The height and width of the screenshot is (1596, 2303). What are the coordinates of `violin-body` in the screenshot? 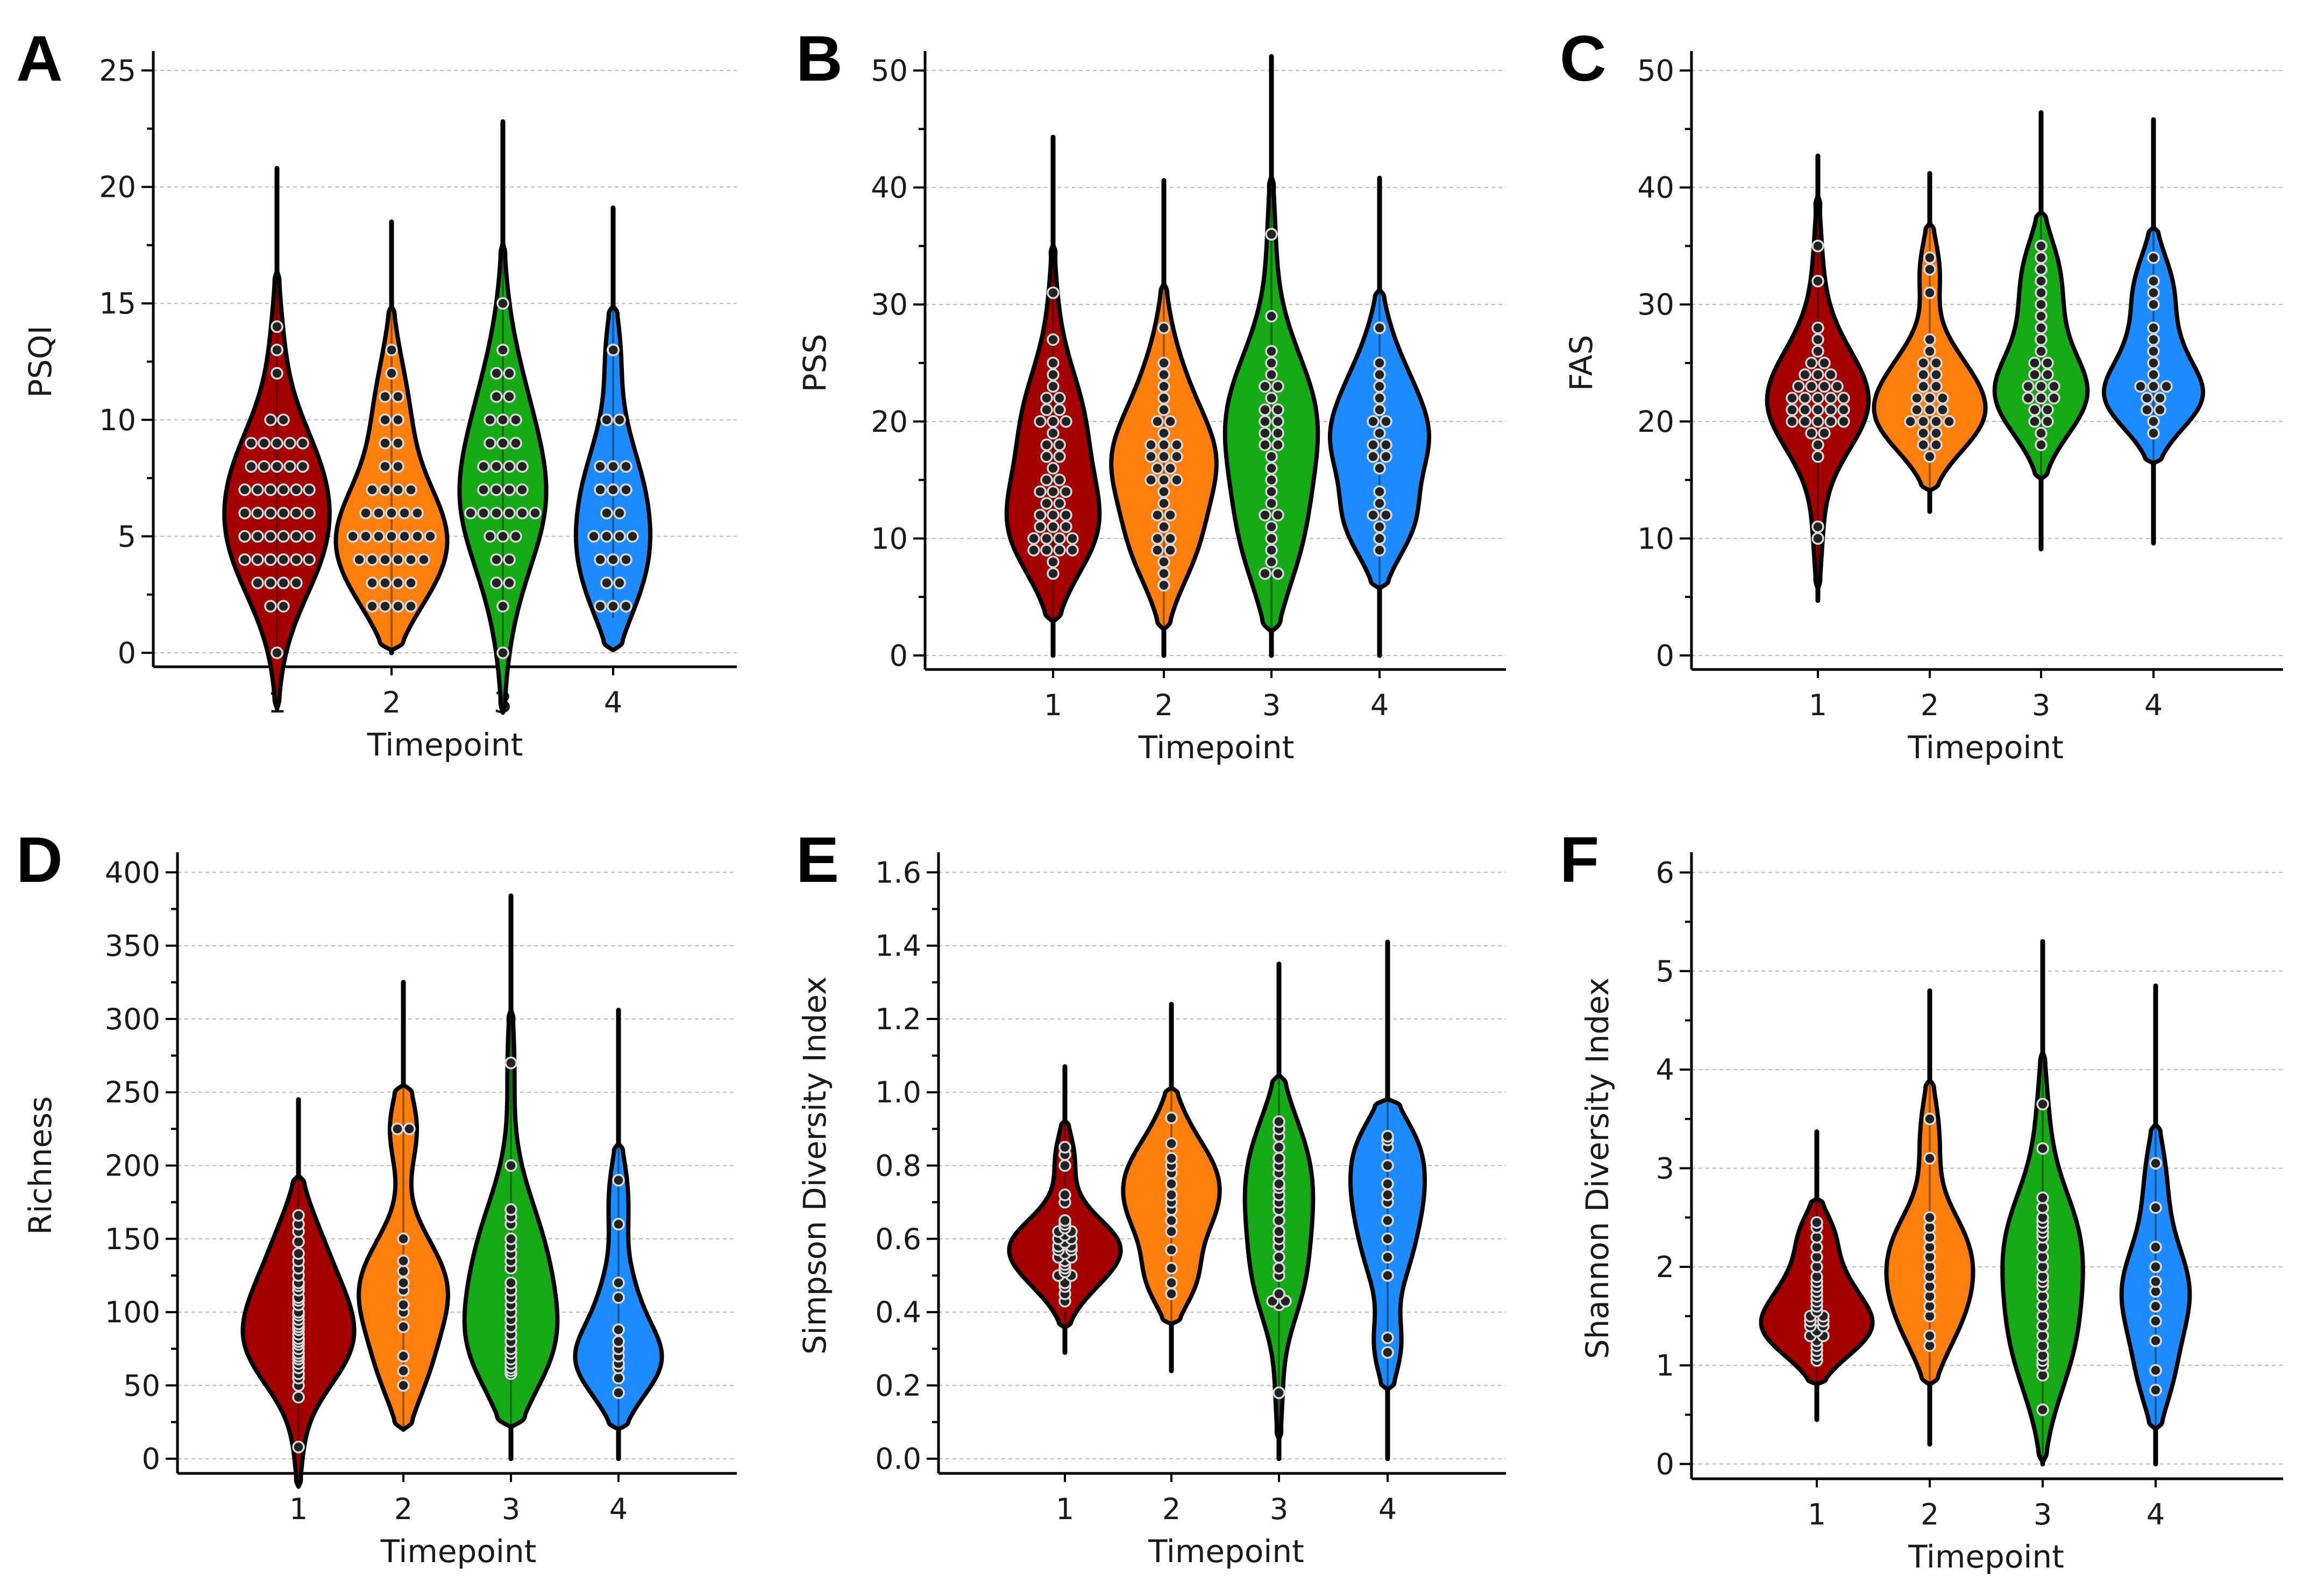 It's located at (277, 489).